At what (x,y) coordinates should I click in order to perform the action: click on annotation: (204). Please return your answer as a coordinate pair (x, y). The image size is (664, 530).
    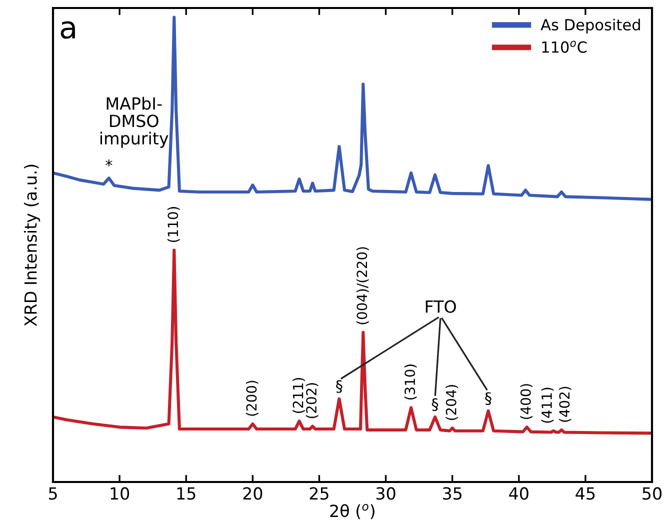
    Looking at the image, I should click on (452, 402).